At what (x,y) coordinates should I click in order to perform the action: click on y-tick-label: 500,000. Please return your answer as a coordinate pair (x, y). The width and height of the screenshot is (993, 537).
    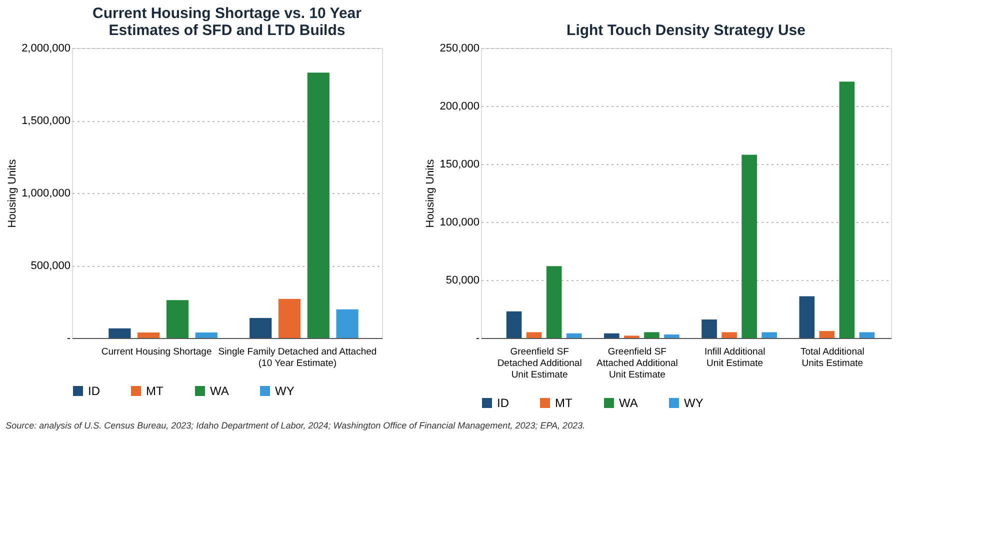
    Looking at the image, I should click on (50, 266).